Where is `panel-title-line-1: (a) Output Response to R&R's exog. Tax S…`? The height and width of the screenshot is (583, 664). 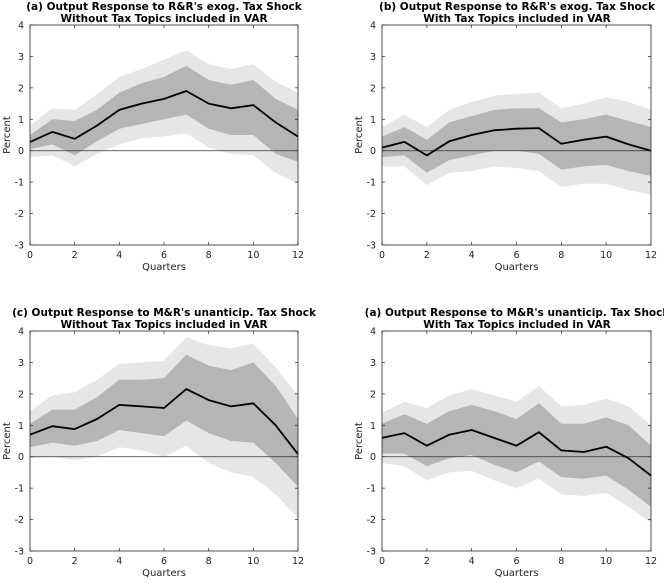
panel-title-line-1: (a) Output Response to R&R's exog. Tax S… is located at coordinates (164, 7).